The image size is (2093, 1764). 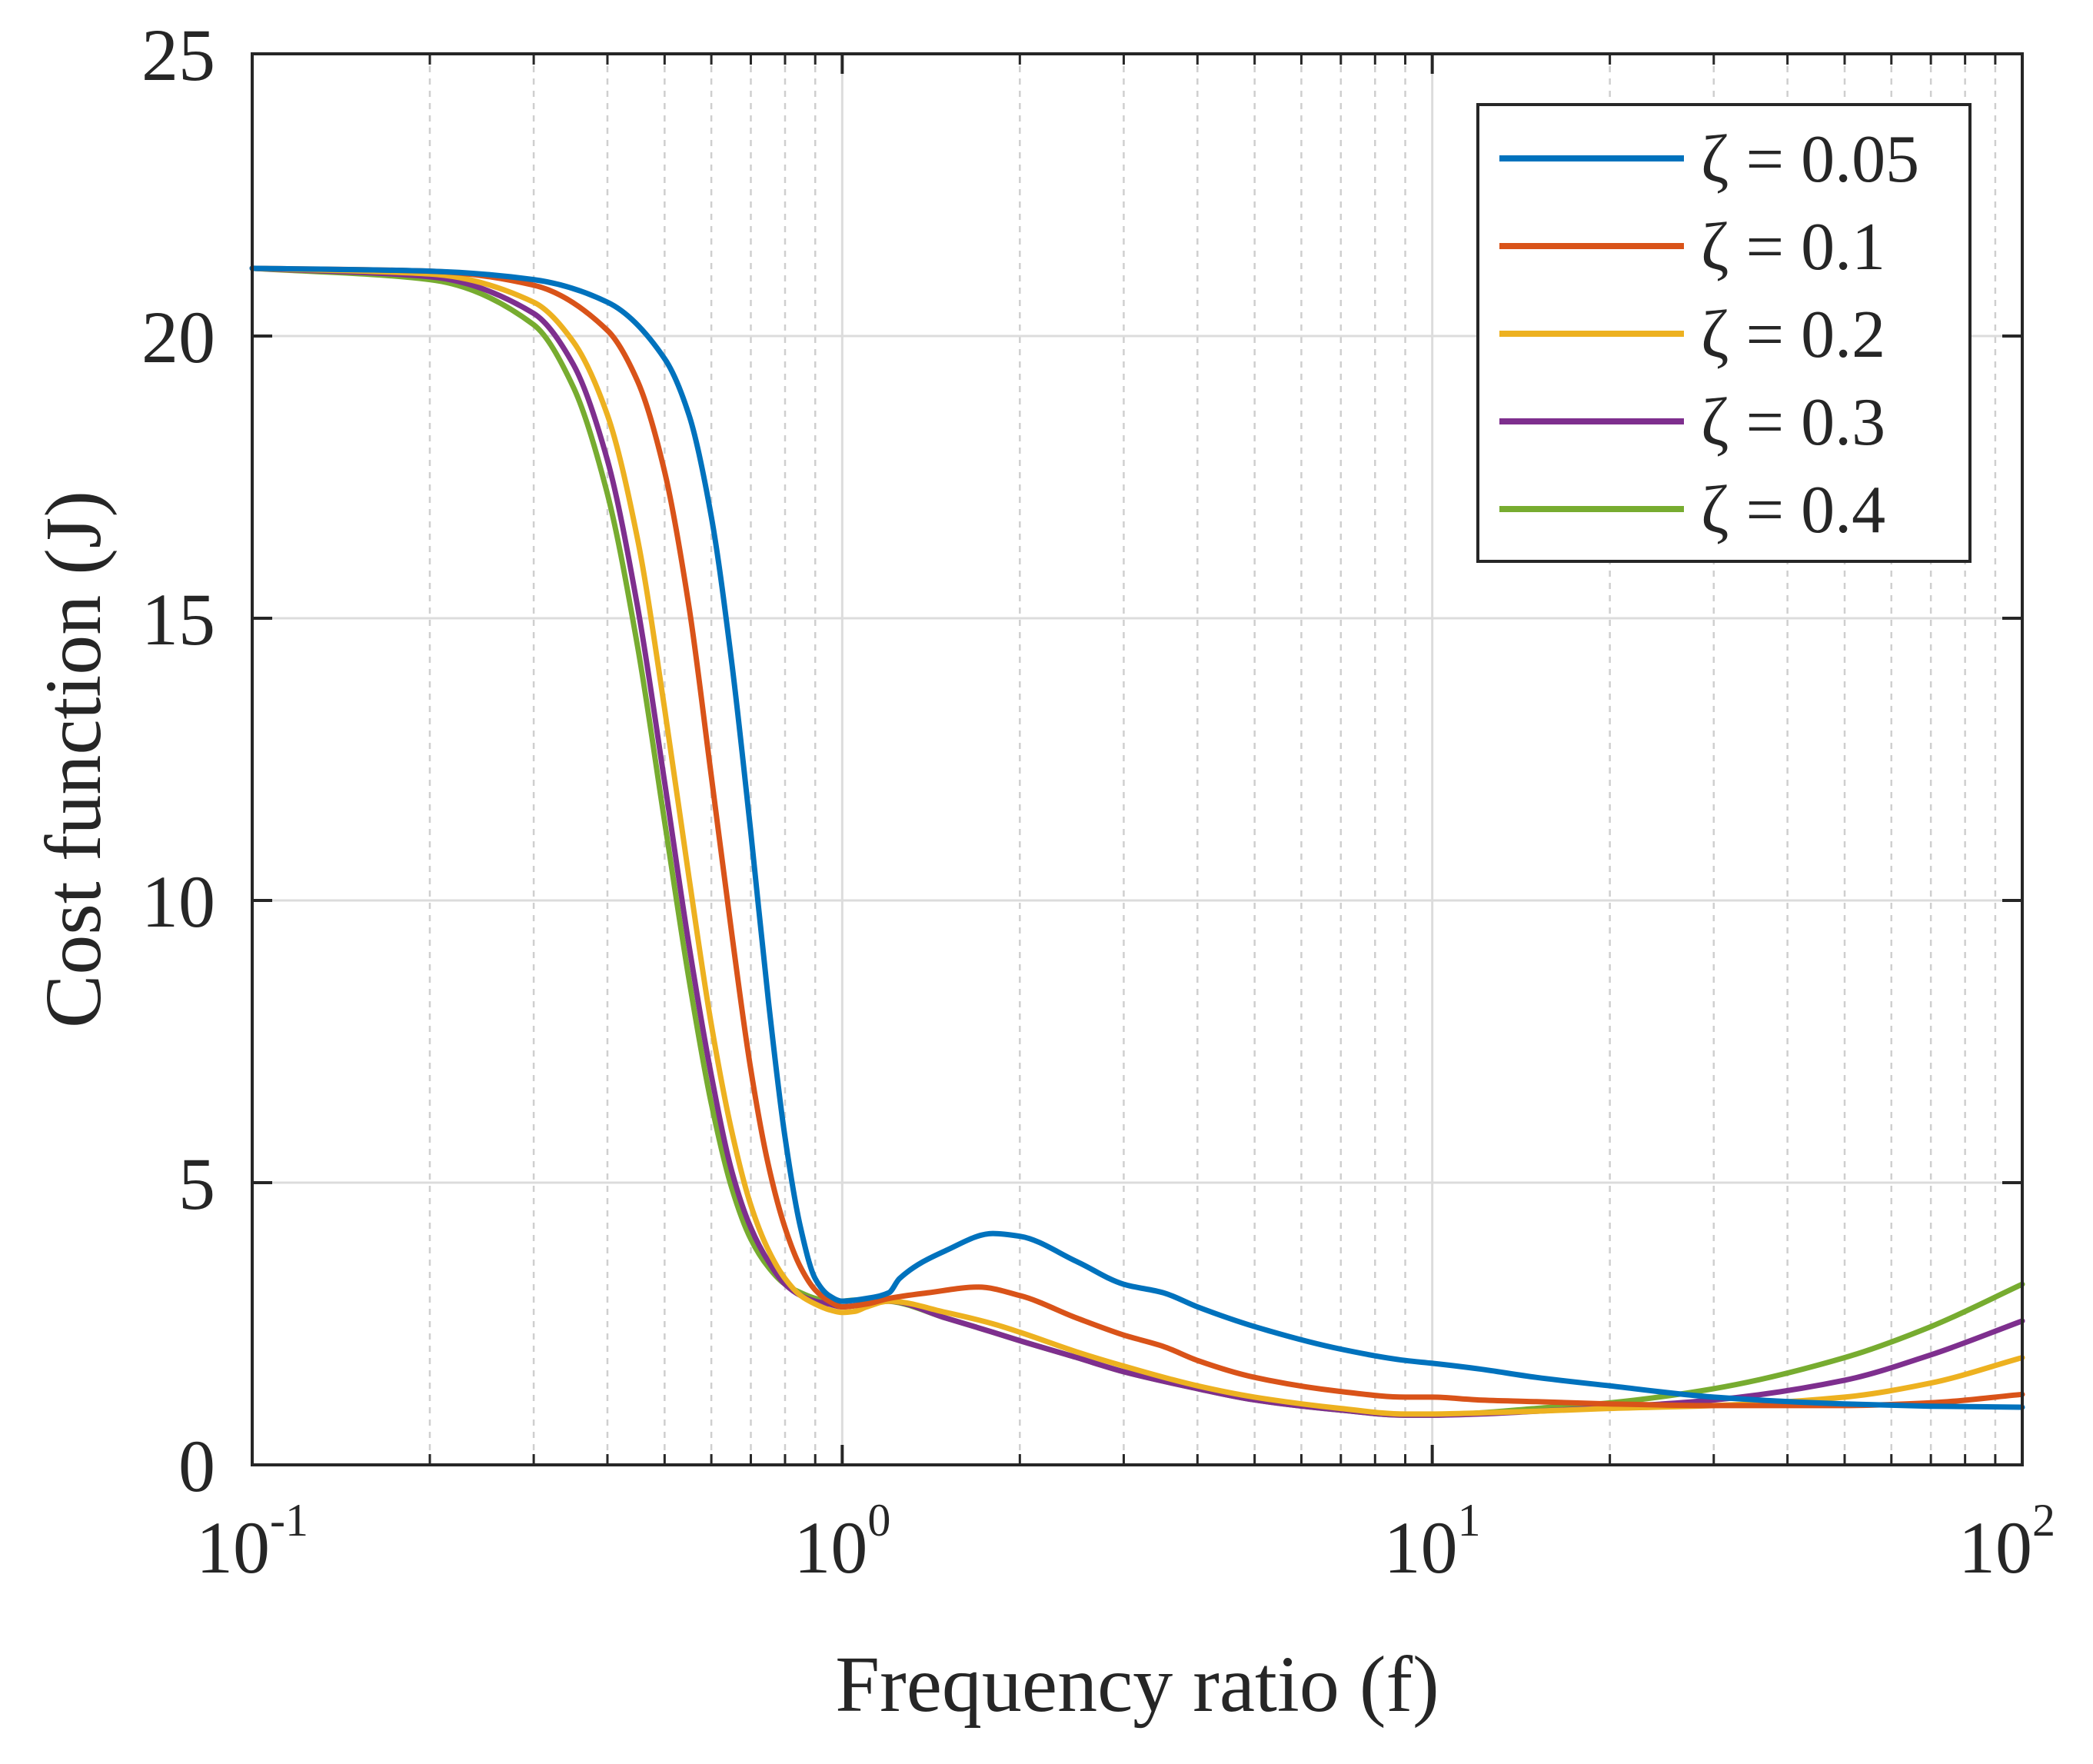 What do you see at coordinates (1793, 422) in the screenshot?
I see `legend-label: ζ = 0.3` at bounding box center [1793, 422].